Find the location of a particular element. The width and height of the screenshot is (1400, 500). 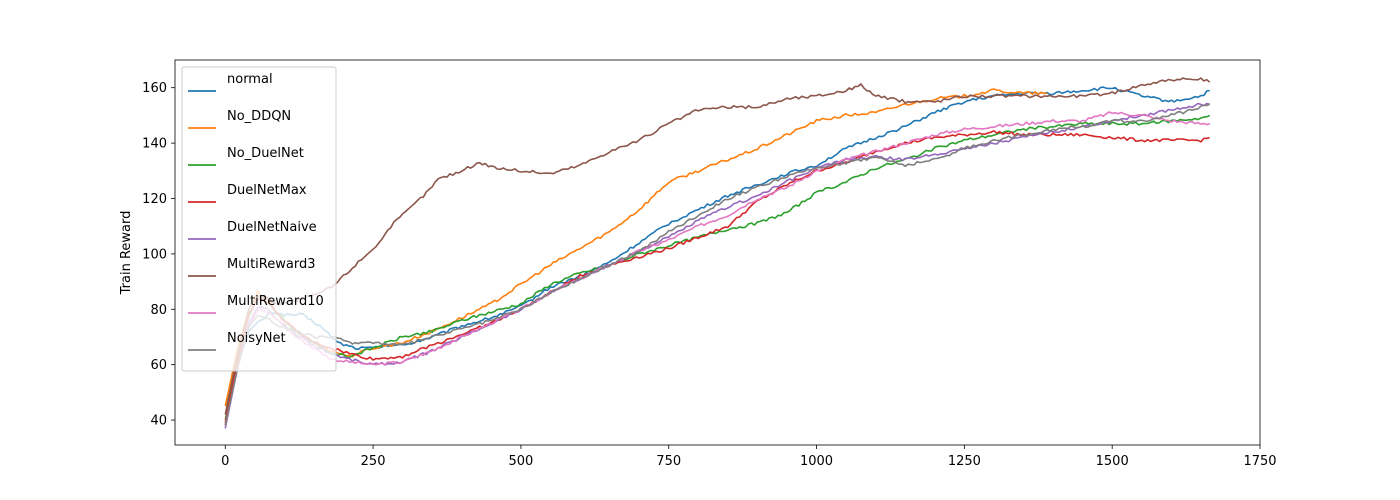

x-tick-label: 250 is located at coordinates (373, 461).